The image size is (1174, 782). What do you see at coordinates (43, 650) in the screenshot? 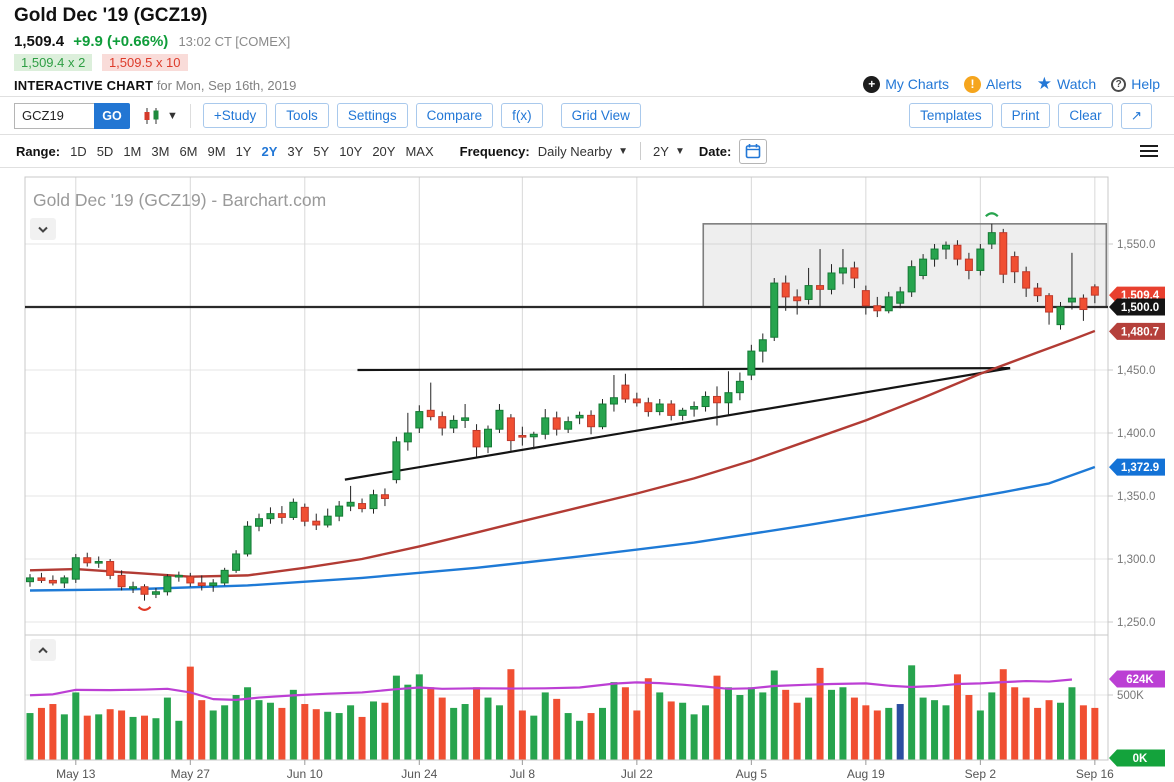
I see `collapse-volume-pane-button` at bounding box center [43, 650].